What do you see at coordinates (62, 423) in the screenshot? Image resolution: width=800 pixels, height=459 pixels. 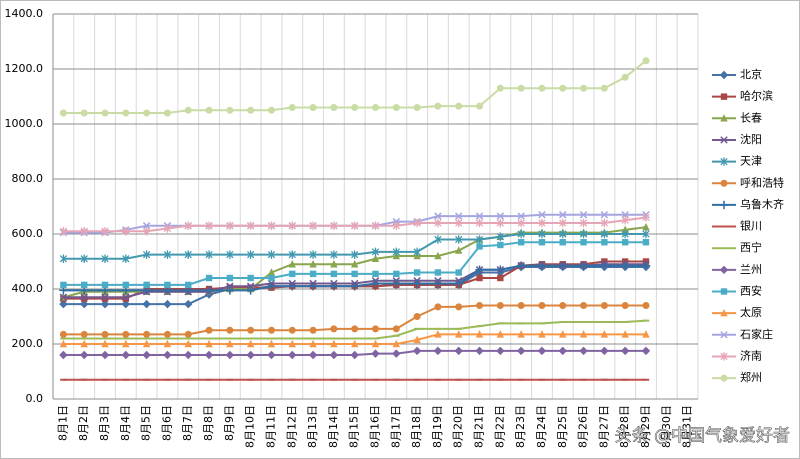 I see `x-tick-label: 8月1日` at bounding box center [62, 423].